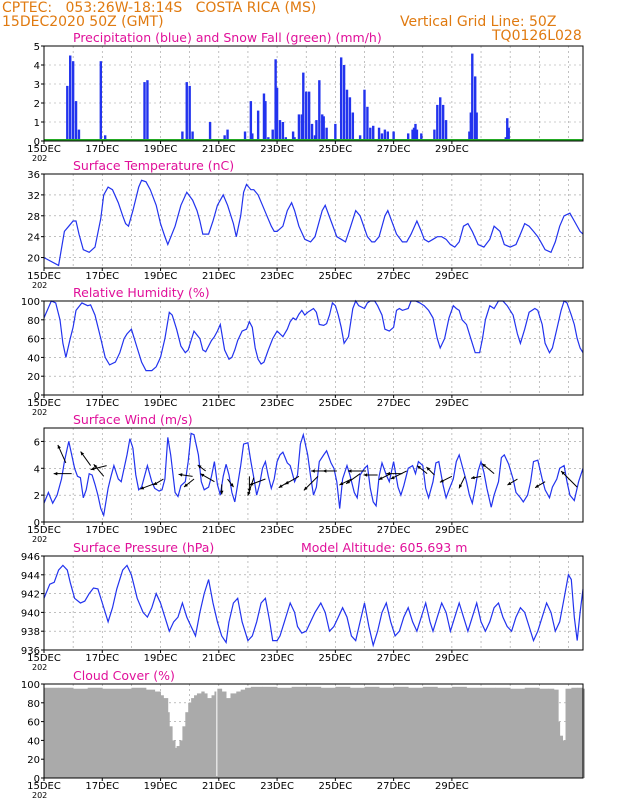 Image resolution: width=618 pixels, height=800 pixels. What do you see at coordinates (153, 165) in the screenshot?
I see `panel-title: Surface Temperature (nC)` at bounding box center [153, 165].